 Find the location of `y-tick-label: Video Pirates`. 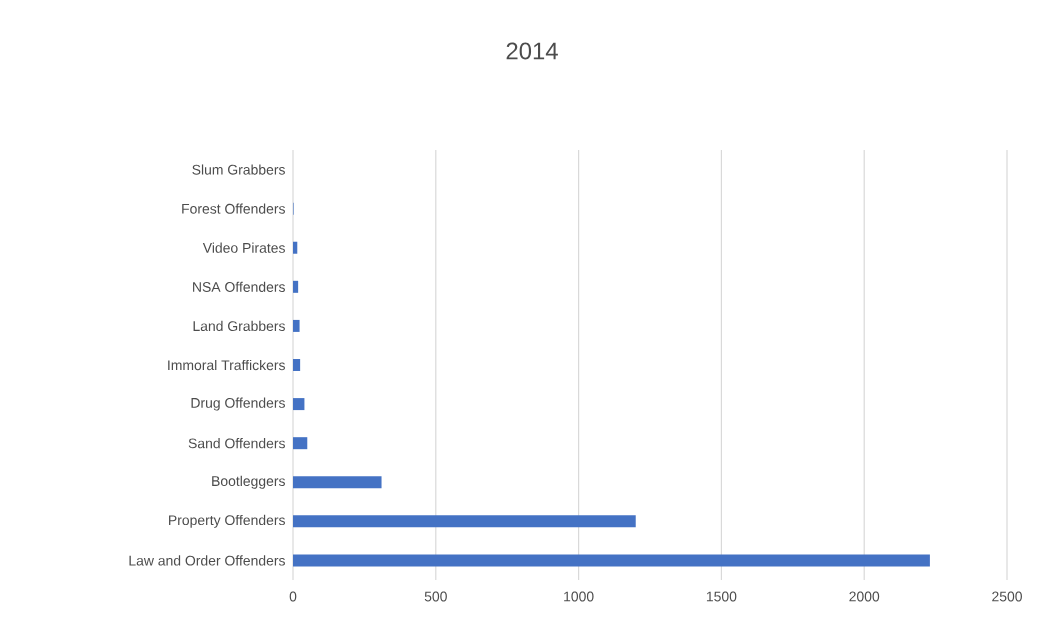

y-tick-label: Video Pirates is located at coordinates (243, 247).